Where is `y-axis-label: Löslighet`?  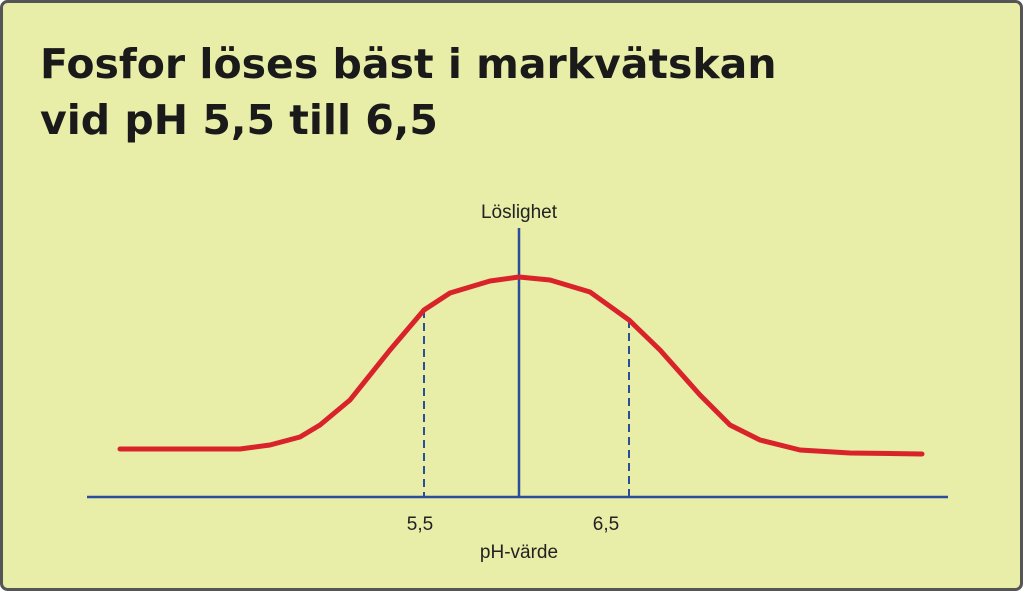
y-axis-label: Löslighet is located at coordinates (519, 212).